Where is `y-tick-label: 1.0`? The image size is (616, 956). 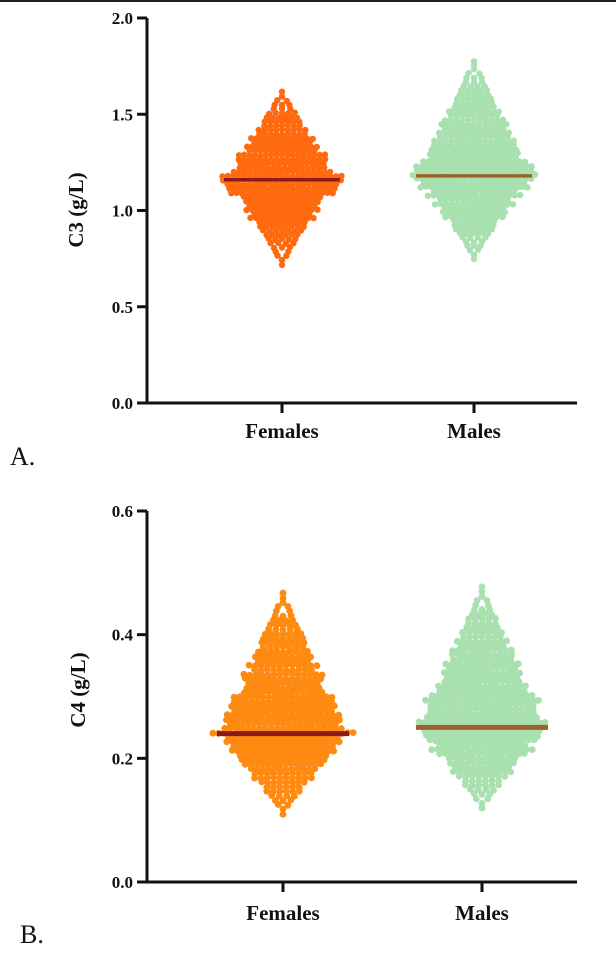
y-tick-label: 1.0 is located at coordinates (122, 211).